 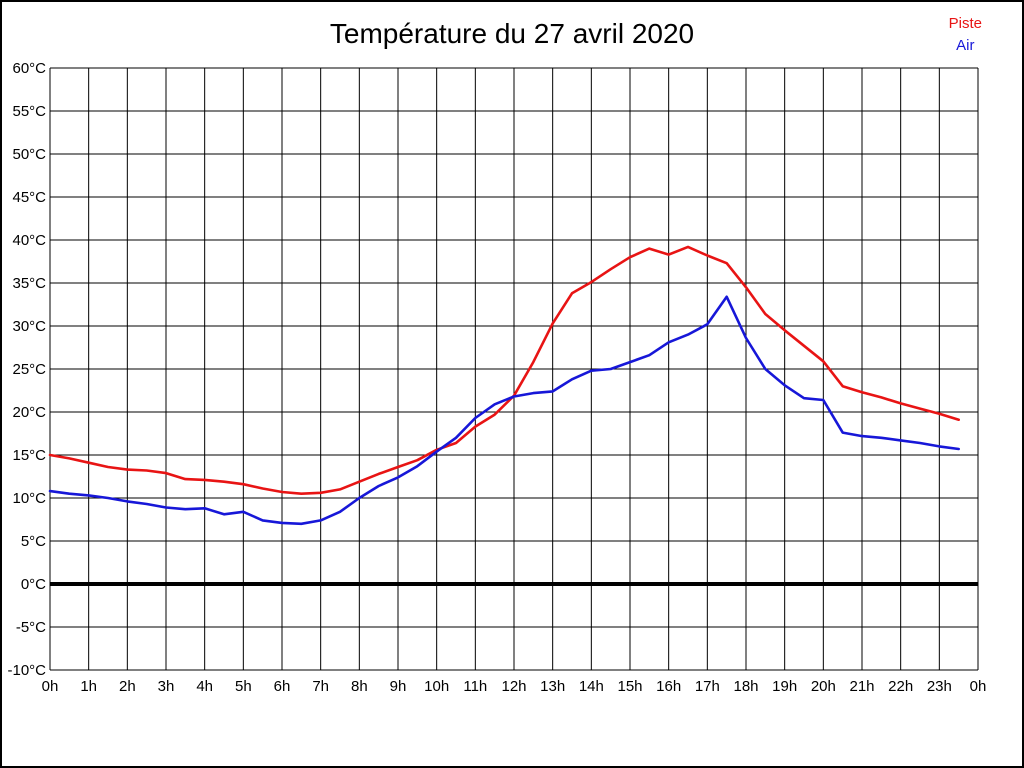 I want to click on y-tick-label: 15°C, so click(x=29, y=455).